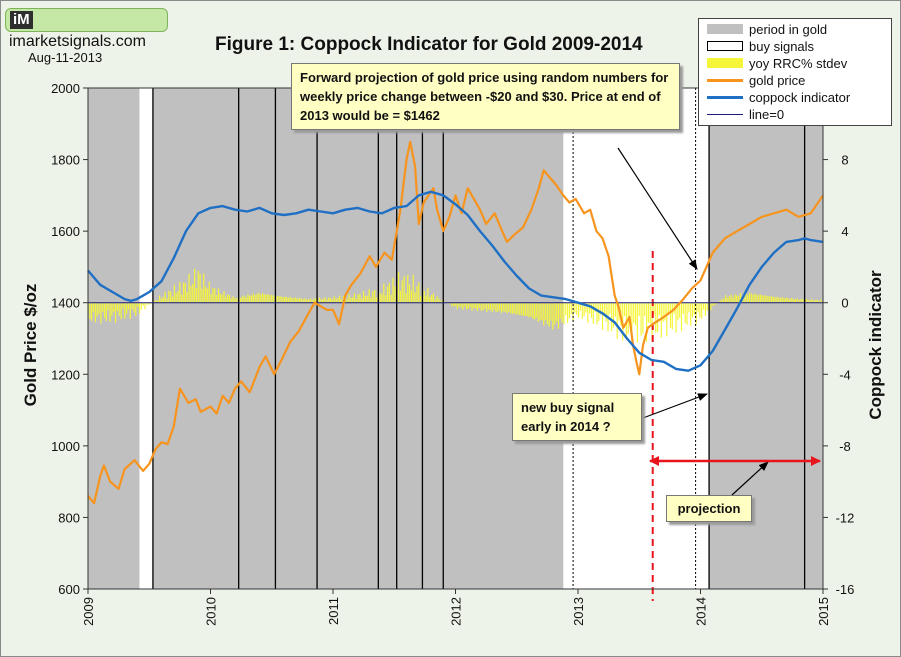 Image resolution: width=901 pixels, height=657 pixels. What do you see at coordinates (845, 446) in the screenshot?
I see `y2-tick-label: -8` at bounding box center [845, 446].